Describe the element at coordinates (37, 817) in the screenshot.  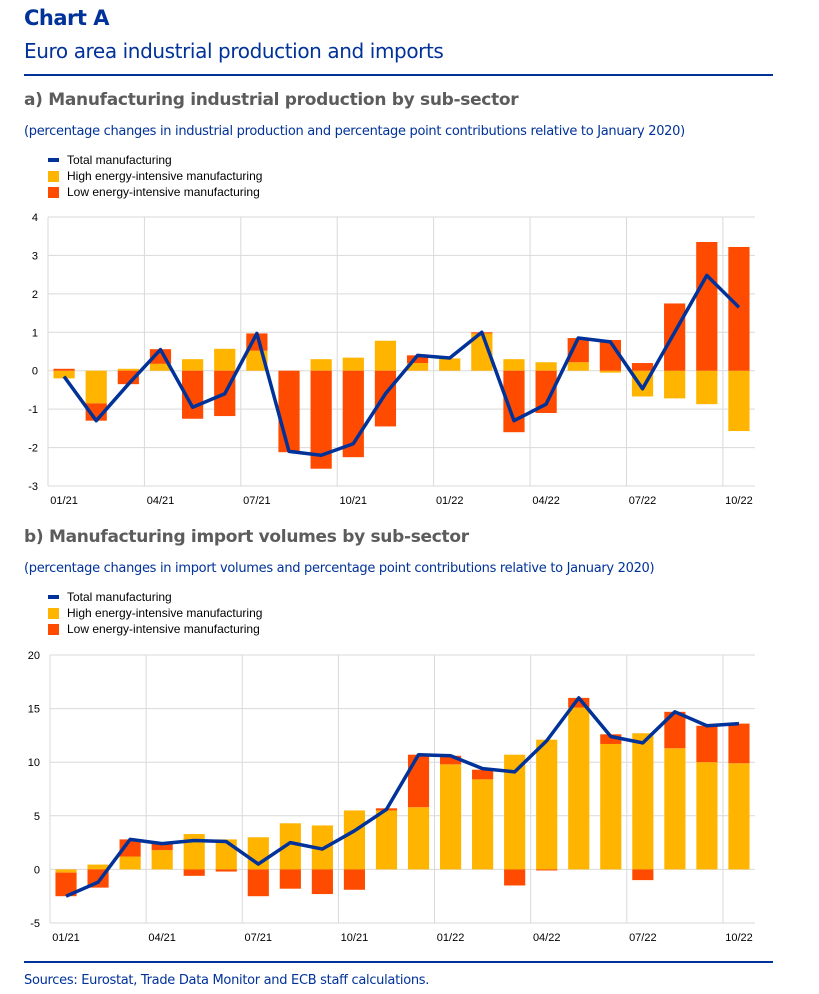
I see `y-tick-label: 5` at that location.